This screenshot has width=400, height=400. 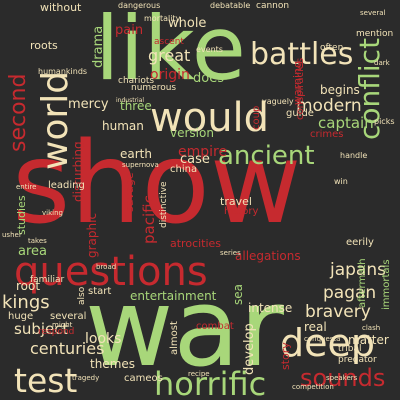 I want to click on word-several-2: several, so click(x=373, y=13).